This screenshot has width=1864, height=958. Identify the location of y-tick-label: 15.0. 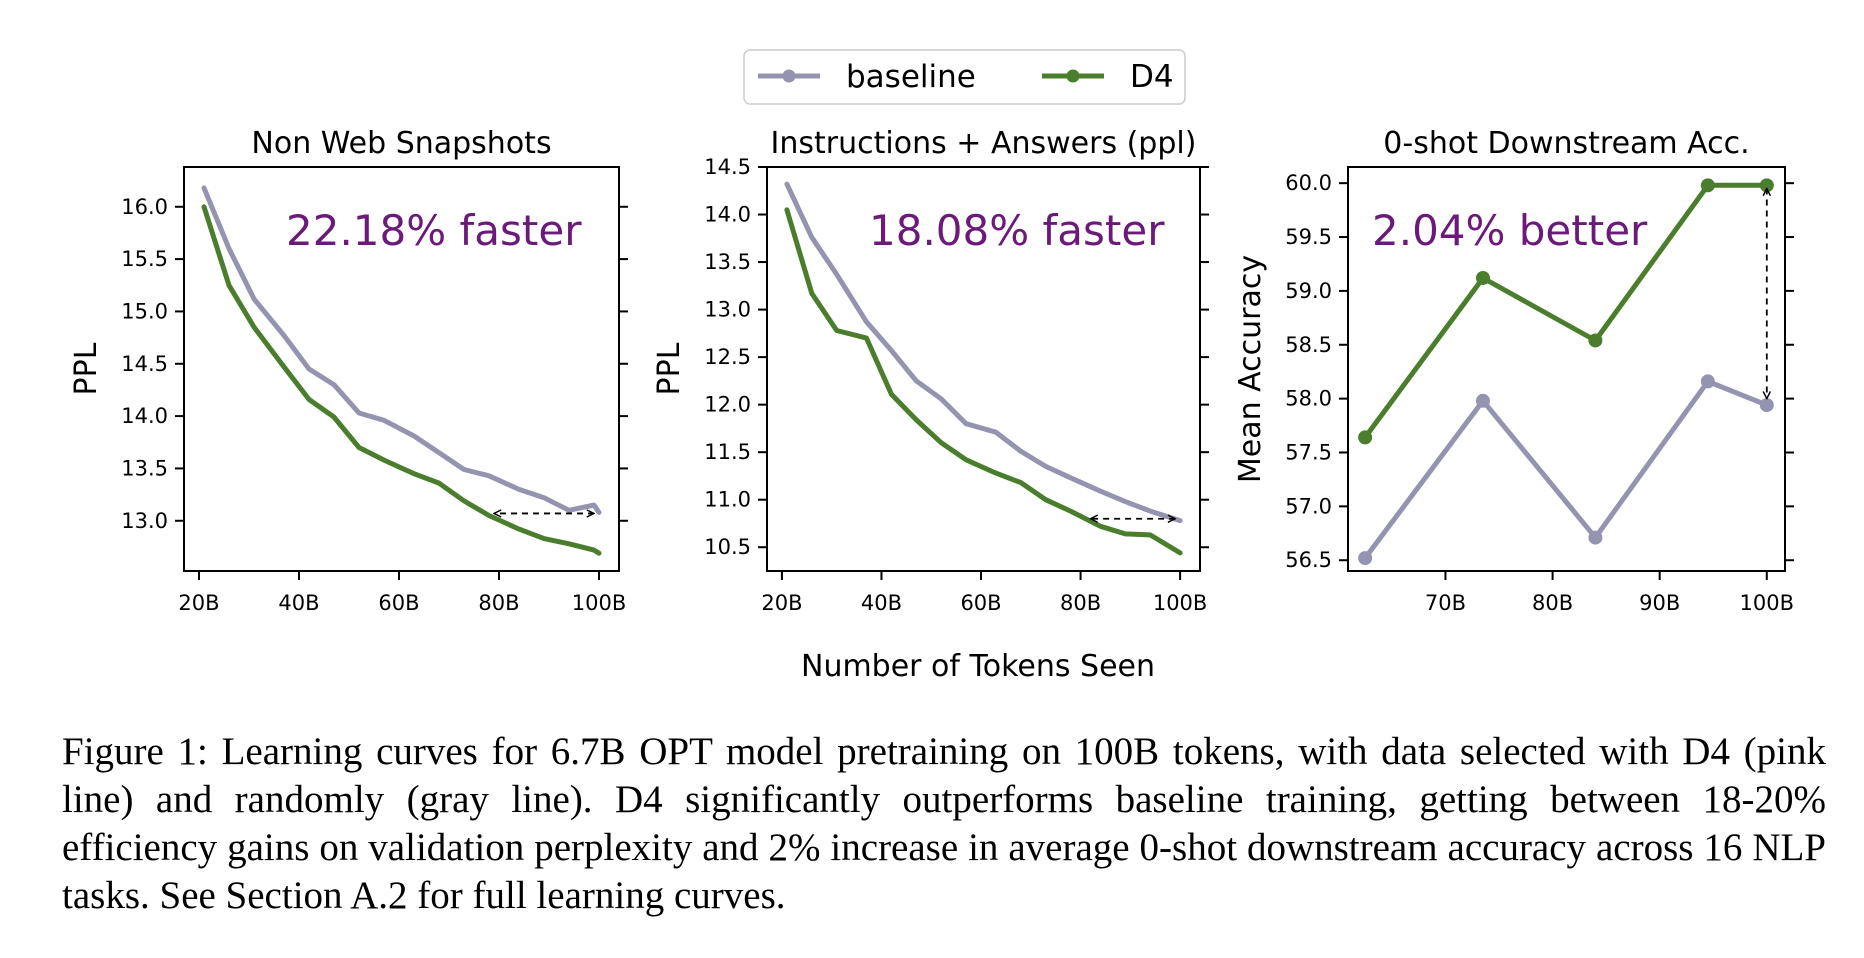
(144, 311).